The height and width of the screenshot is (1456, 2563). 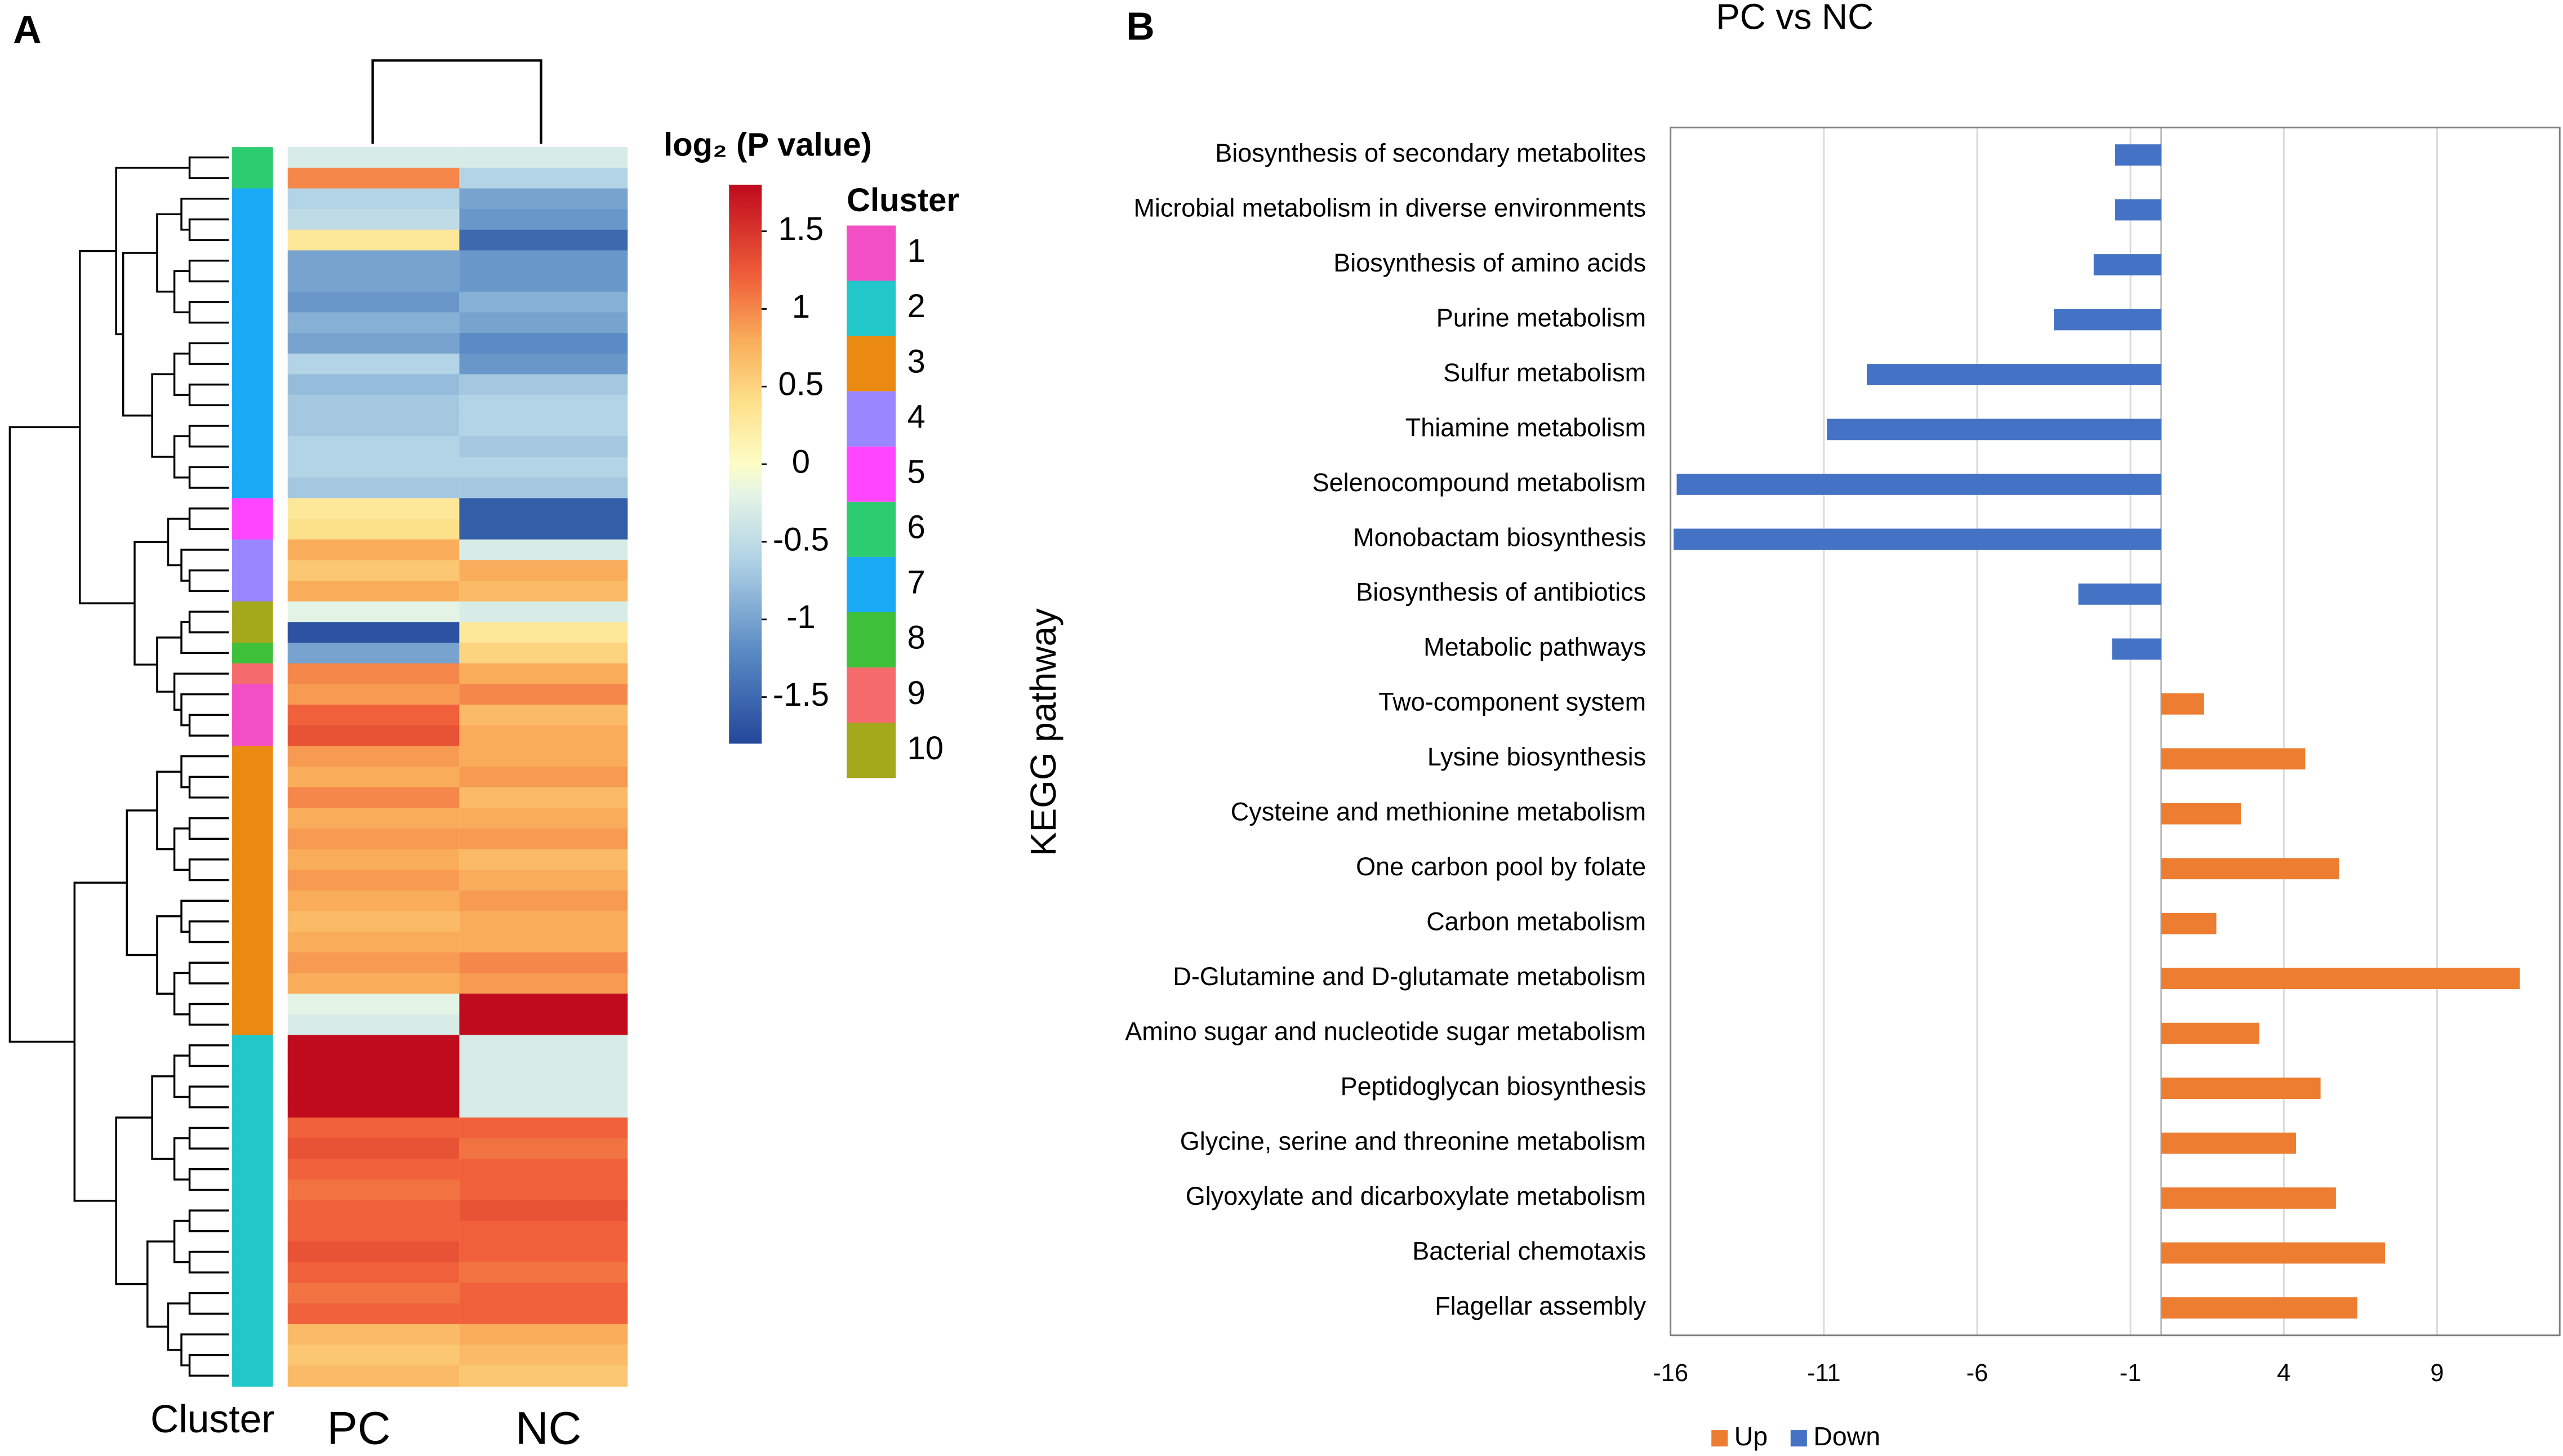 What do you see at coordinates (746, 464) in the screenshot?
I see `colorbar` at bounding box center [746, 464].